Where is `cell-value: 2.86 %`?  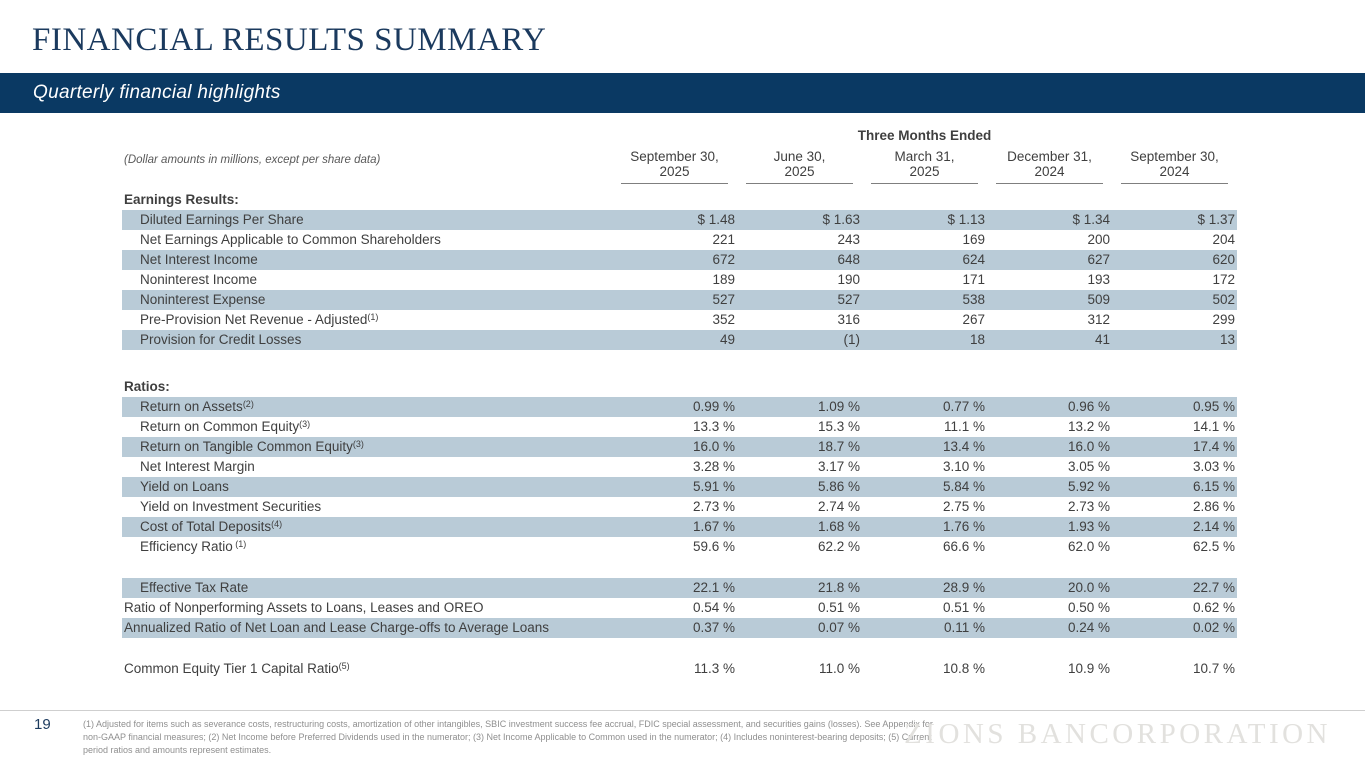
cell-value: 2.86 % is located at coordinates (1213, 506).